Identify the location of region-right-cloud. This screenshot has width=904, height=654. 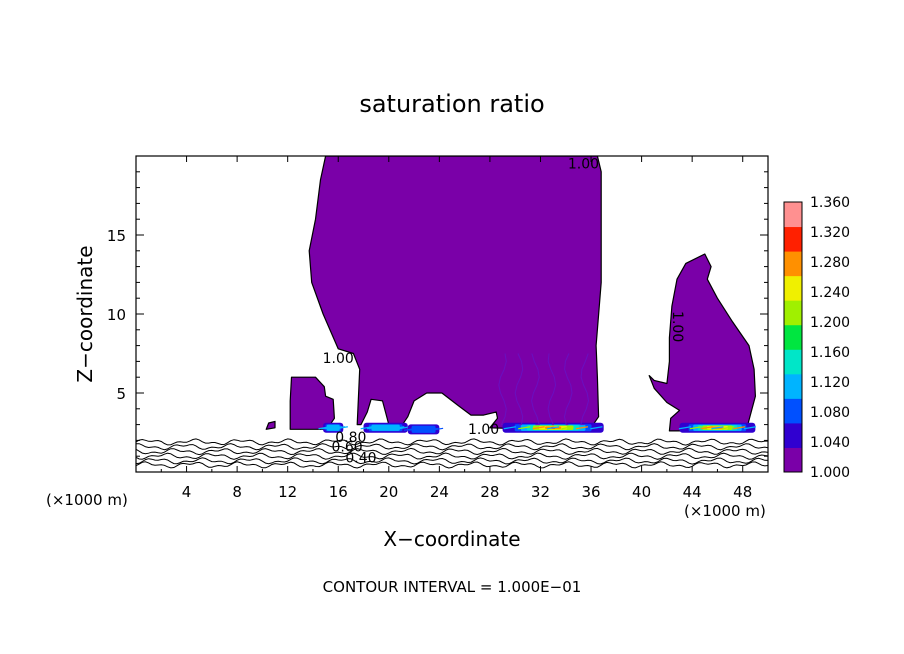
(702, 342).